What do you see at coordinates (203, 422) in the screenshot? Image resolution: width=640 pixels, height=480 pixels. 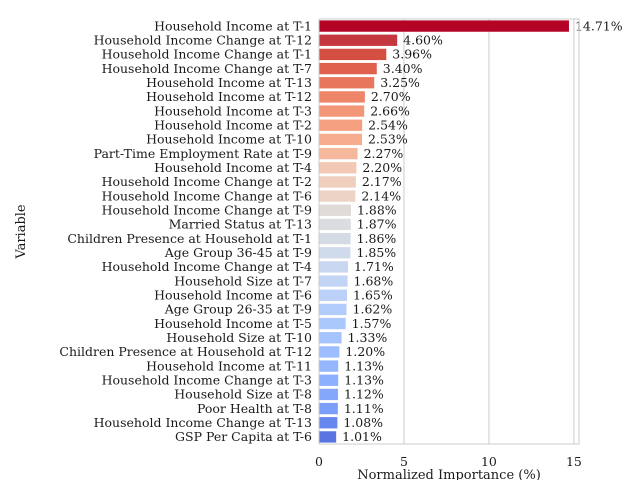 I see `category-label: Household Income Change at T-13` at bounding box center [203, 422].